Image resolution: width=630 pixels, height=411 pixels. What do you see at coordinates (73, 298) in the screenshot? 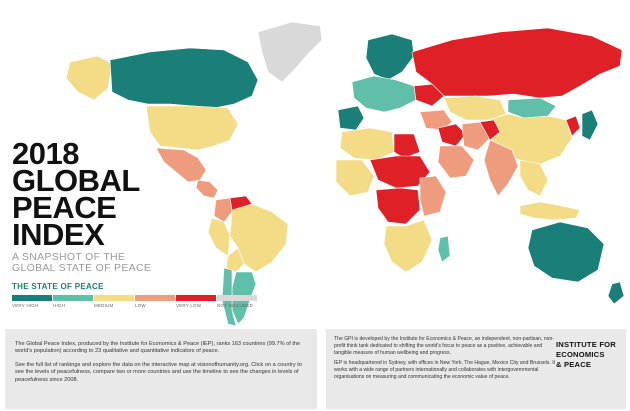
I see `legend-swatch-high` at bounding box center [73, 298].